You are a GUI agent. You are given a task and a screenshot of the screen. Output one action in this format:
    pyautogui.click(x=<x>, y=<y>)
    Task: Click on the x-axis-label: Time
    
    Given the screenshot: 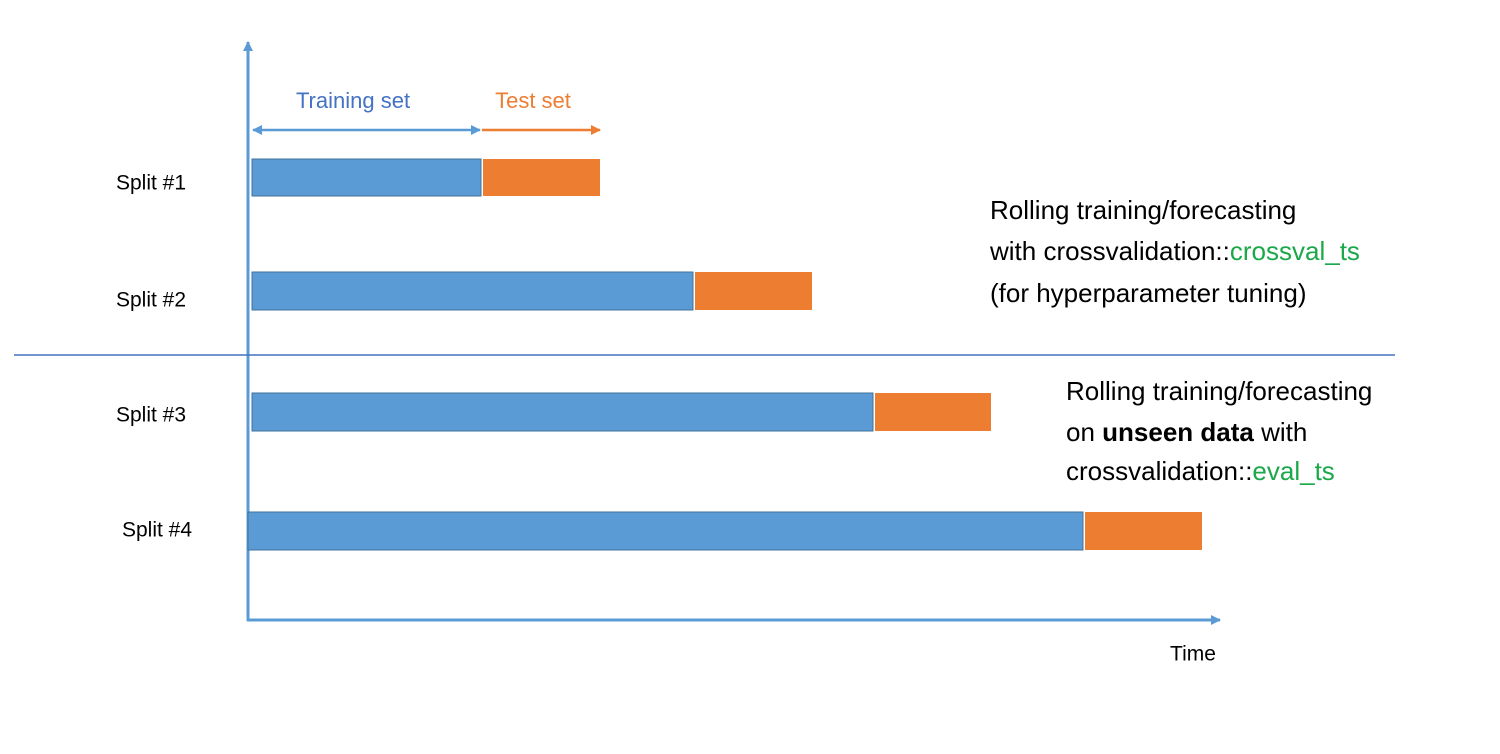 What is the action you would take?
    pyautogui.click(x=1193, y=654)
    